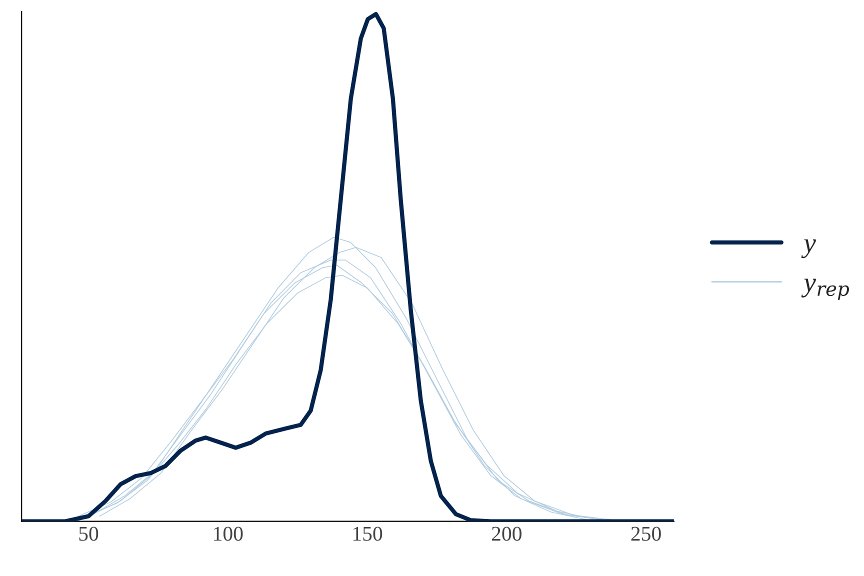  Describe the element at coordinates (808, 248) in the screenshot. I see `legend-label: y` at that location.